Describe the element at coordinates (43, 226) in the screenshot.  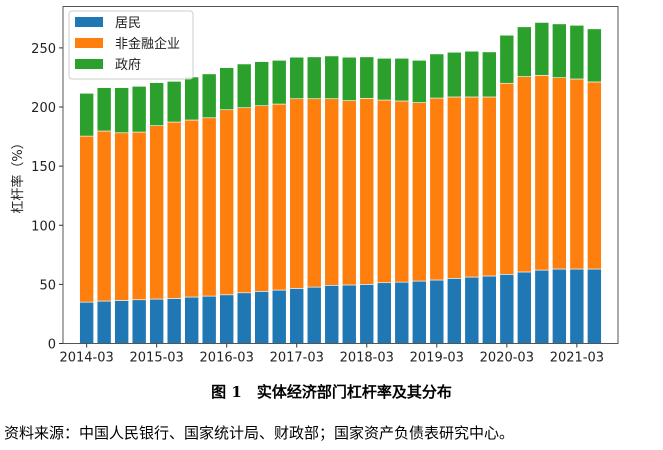
I see `y-tick-label: 100` at that location.